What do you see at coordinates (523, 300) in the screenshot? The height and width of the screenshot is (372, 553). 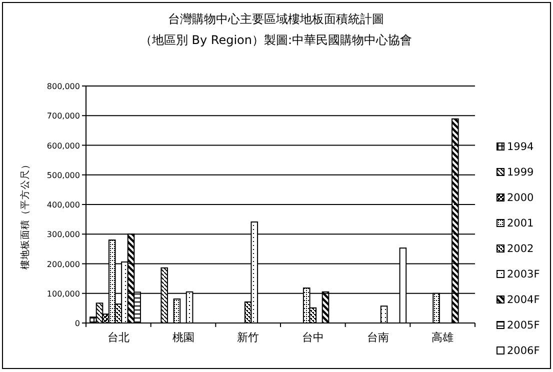 I see `legend-label: 2004F` at bounding box center [523, 300].